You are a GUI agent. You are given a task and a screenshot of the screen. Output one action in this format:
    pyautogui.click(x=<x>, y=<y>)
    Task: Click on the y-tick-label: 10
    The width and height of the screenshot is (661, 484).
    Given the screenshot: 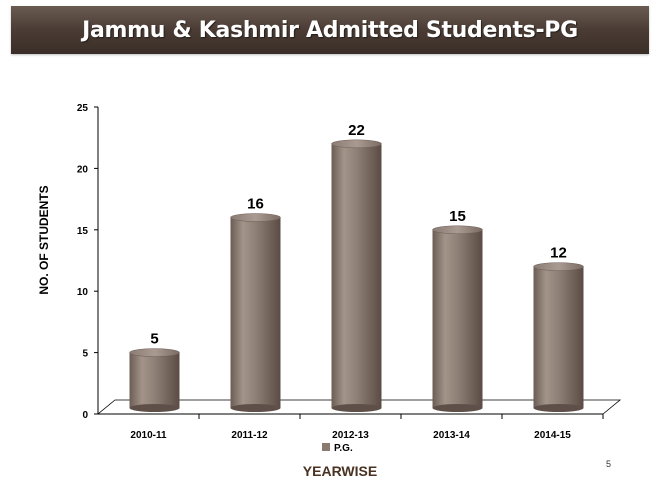 What is the action you would take?
    pyautogui.click(x=83, y=292)
    